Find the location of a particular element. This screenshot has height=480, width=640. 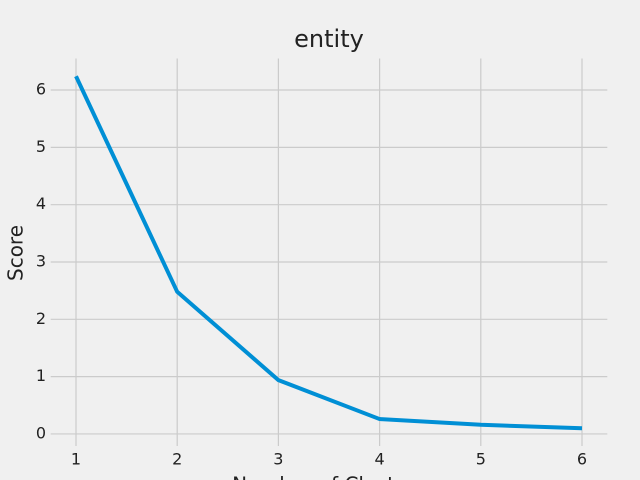

x-tick-label: 1 is located at coordinates (76, 459).